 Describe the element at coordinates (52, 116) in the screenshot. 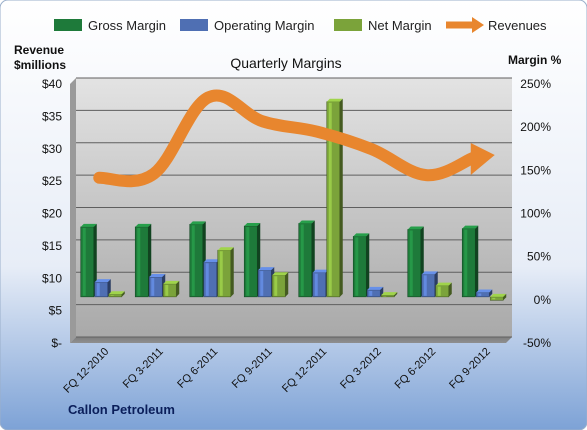

I see `left-tick-label: $35` at that location.